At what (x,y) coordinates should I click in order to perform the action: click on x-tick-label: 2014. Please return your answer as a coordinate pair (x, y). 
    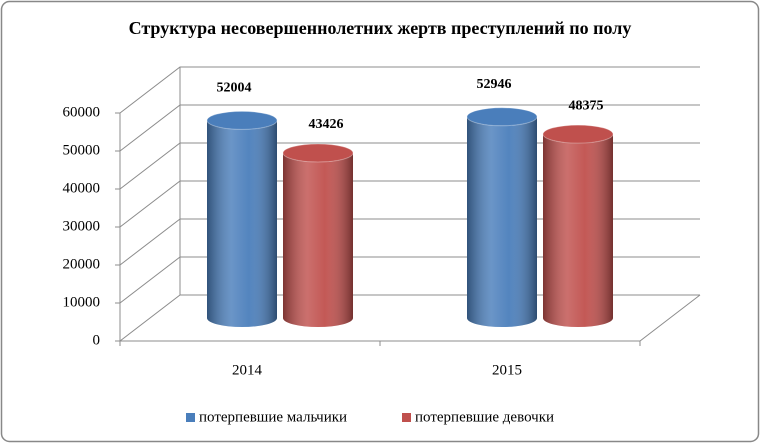
    Looking at the image, I should click on (247, 370).